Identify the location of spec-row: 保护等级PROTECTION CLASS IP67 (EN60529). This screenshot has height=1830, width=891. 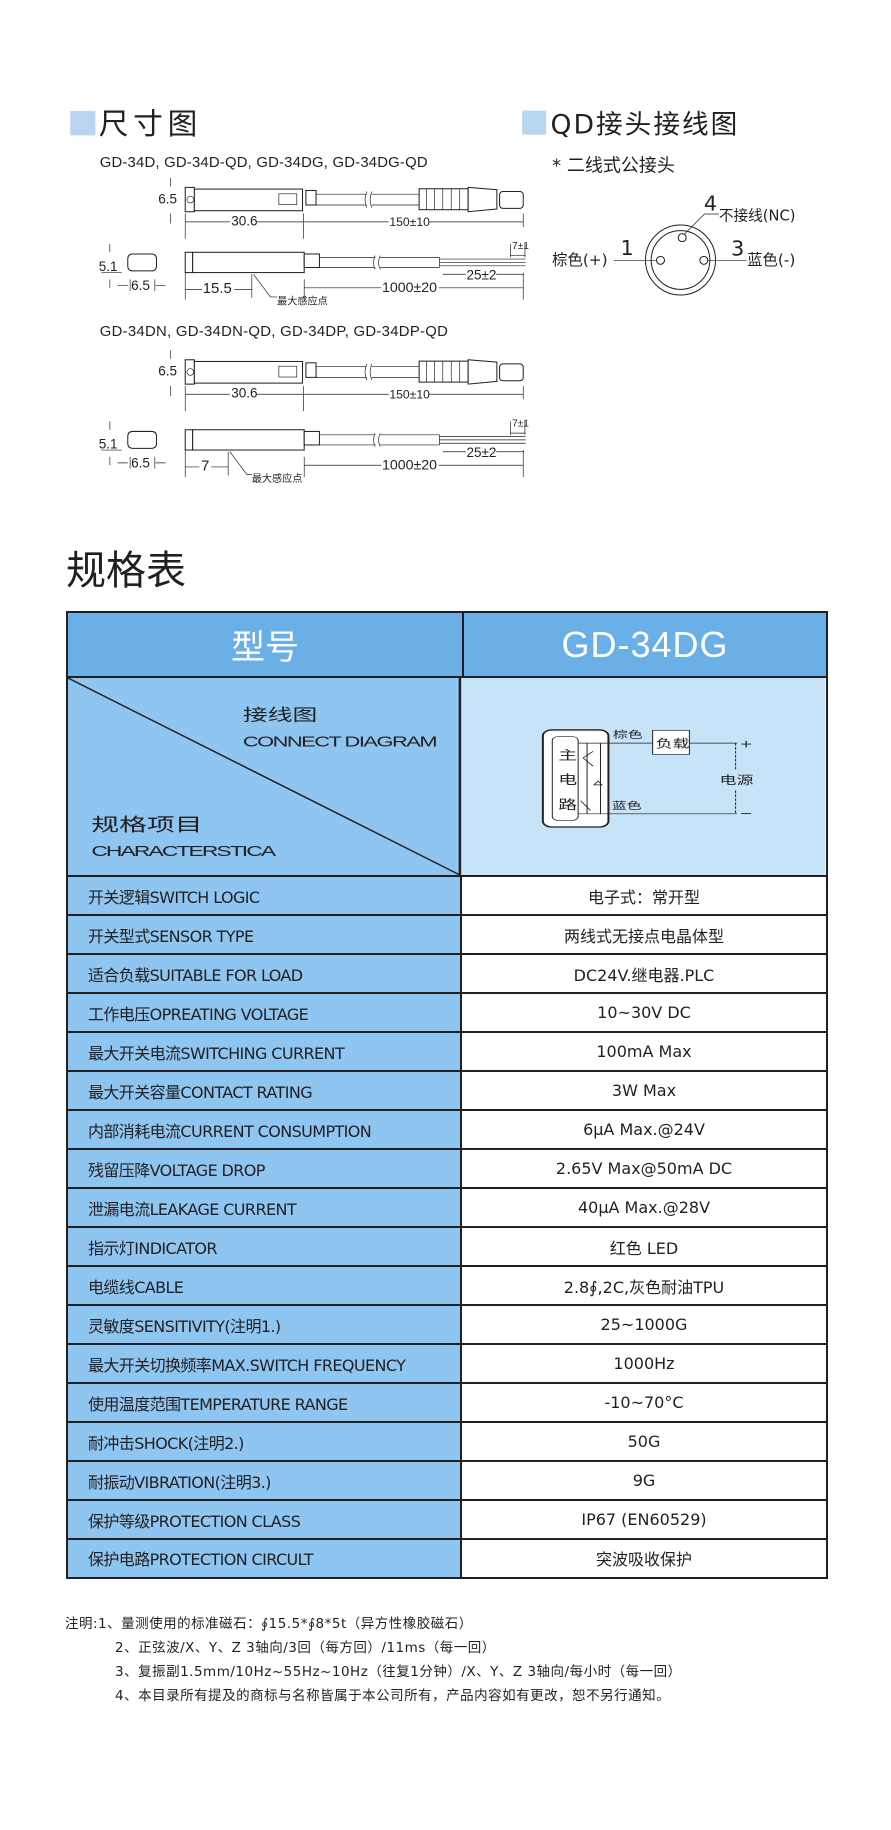
(447, 1520).